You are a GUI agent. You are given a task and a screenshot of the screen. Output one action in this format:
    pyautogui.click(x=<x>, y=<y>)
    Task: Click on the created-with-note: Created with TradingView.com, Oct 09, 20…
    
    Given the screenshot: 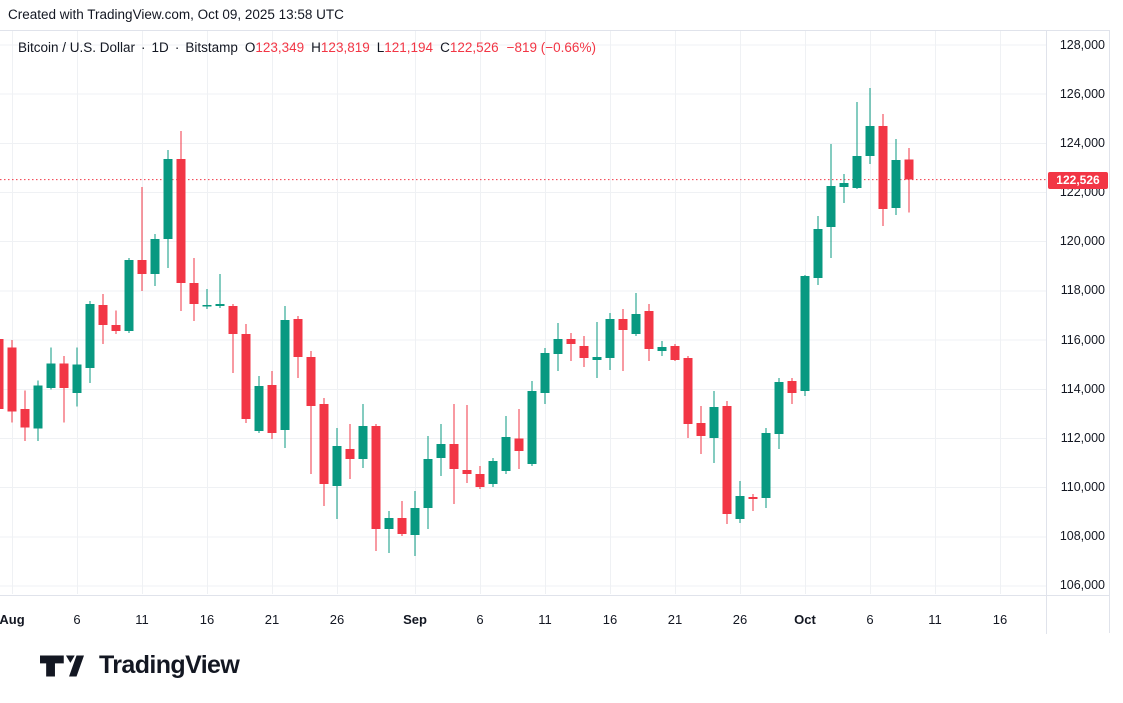 What is the action you would take?
    pyautogui.click(x=176, y=14)
    